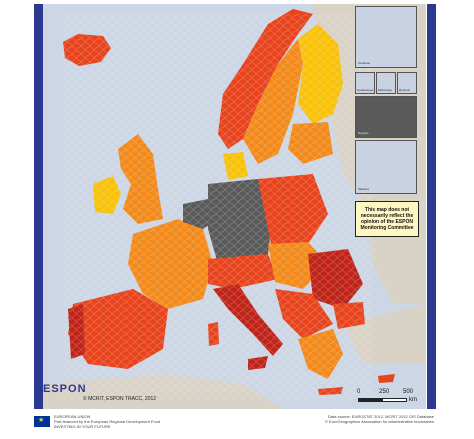  Describe the element at coordinates (386, 378) in the screenshot. I see `region-cyprus` at that location.